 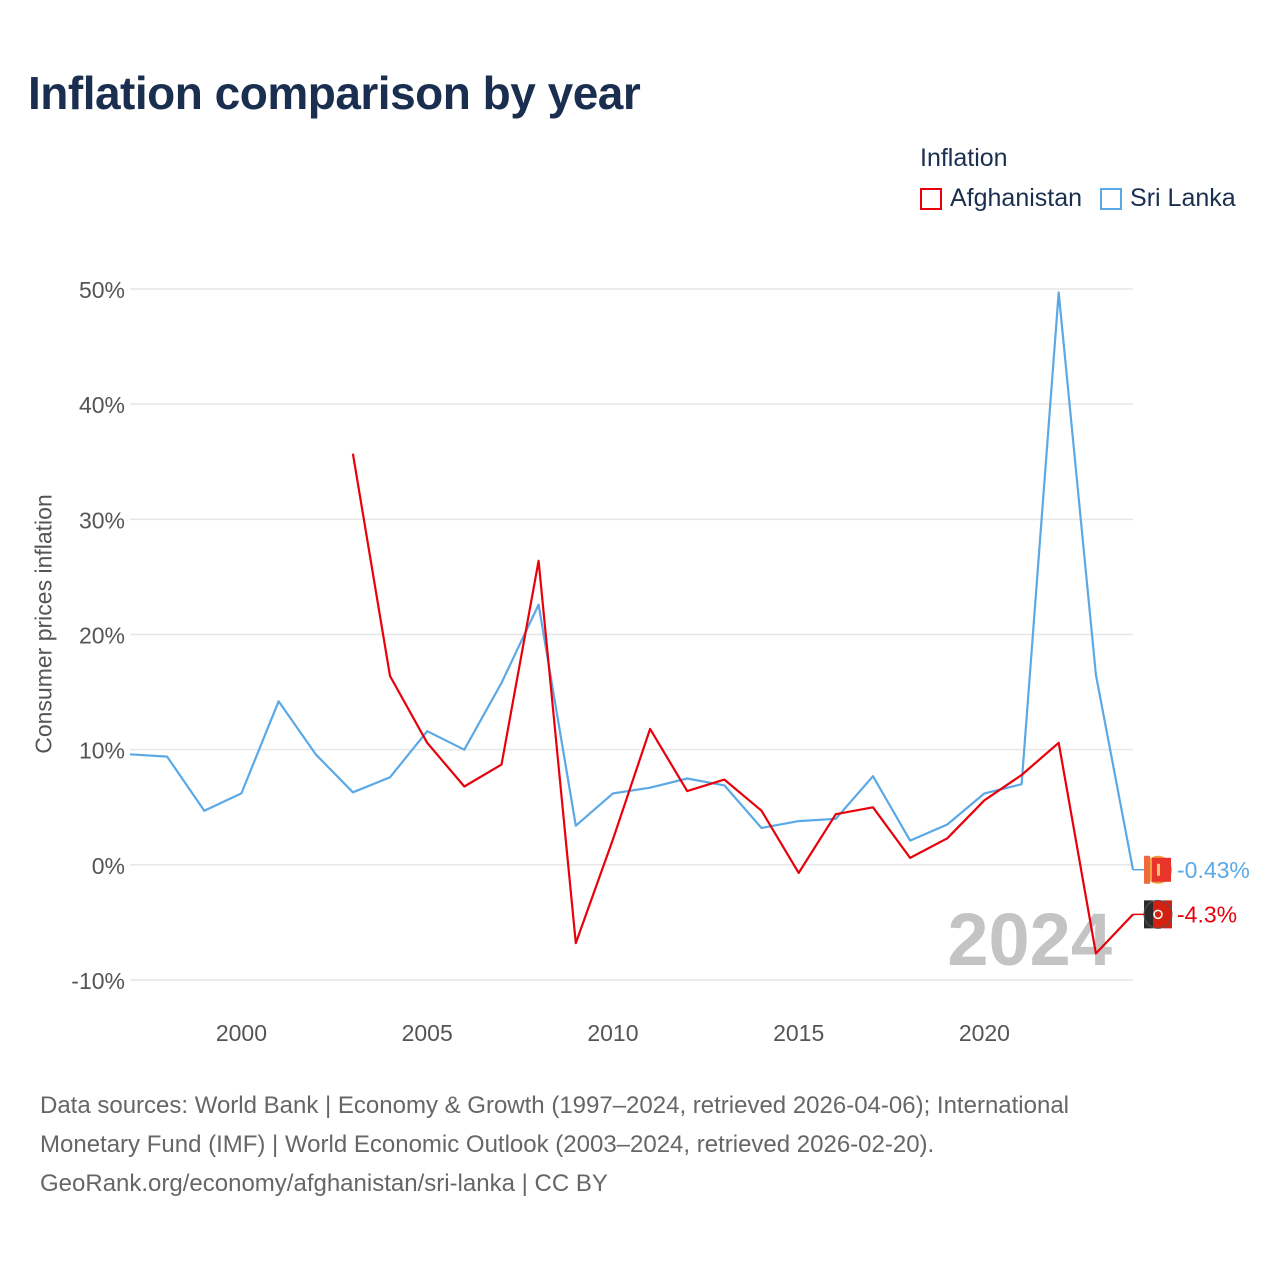 What do you see at coordinates (964, 158) in the screenshot?
I see `legend-title: Inflation` at bounding box center [964, 158].